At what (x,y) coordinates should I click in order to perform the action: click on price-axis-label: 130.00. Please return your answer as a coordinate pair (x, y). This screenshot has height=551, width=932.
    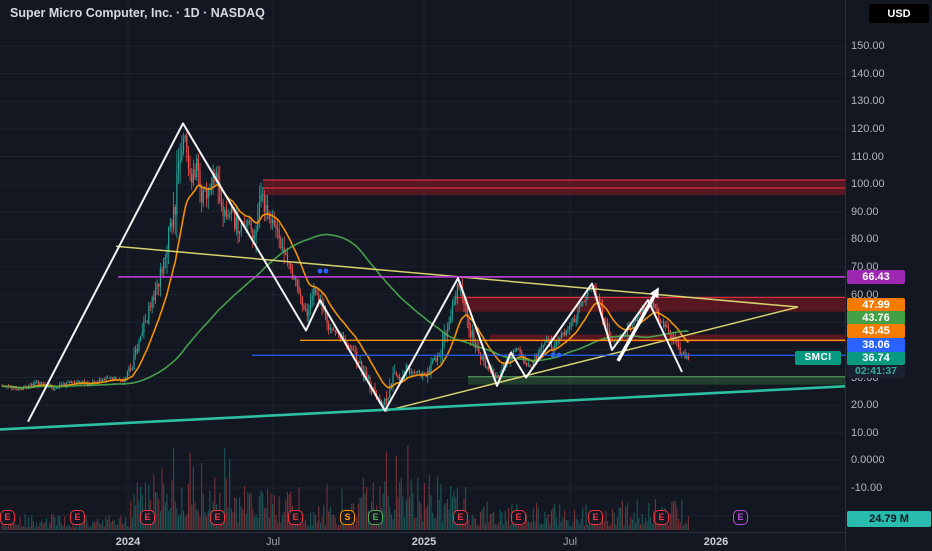
    Looking at the image, I should click on (868, 101).